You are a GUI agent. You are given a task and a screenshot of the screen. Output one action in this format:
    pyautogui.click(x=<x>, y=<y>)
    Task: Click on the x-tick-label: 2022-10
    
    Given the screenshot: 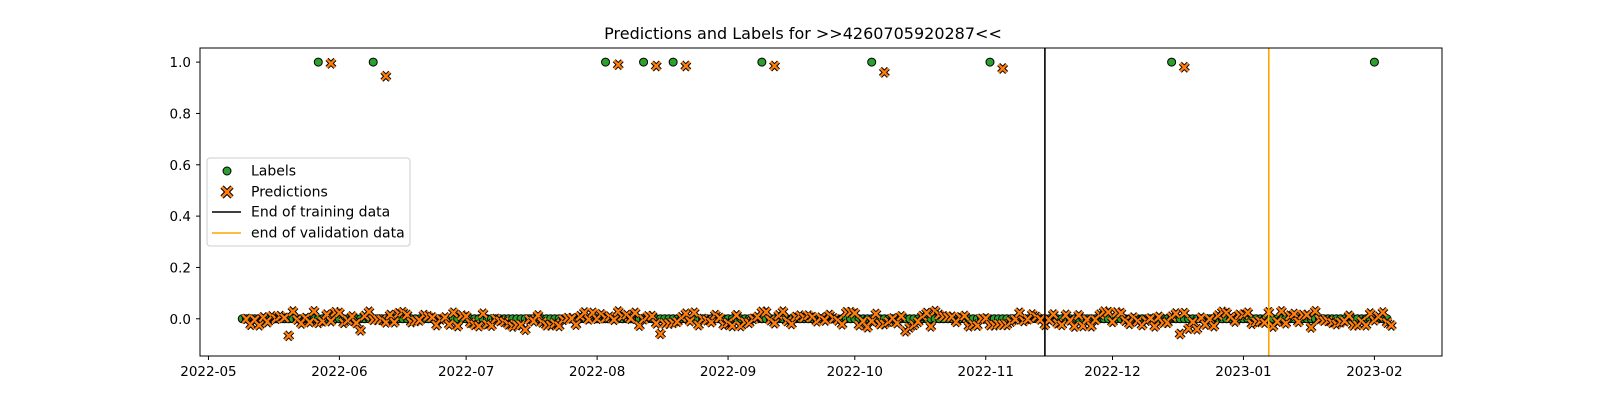 What is the action you would take?
    pyautogui.click(x=855, y=372)
    